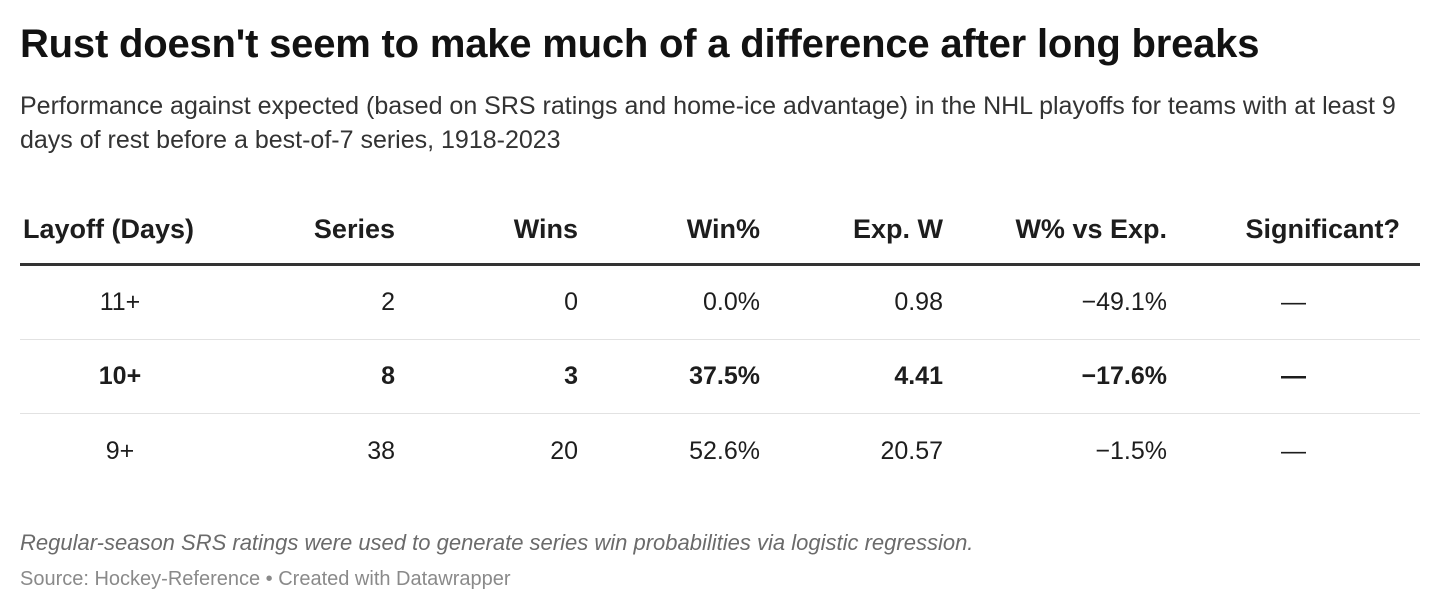 The image size is (1440, 614). Describe the element at coordinates (388, 302) in the screenshot. I see `cell-series: 2` at that location.